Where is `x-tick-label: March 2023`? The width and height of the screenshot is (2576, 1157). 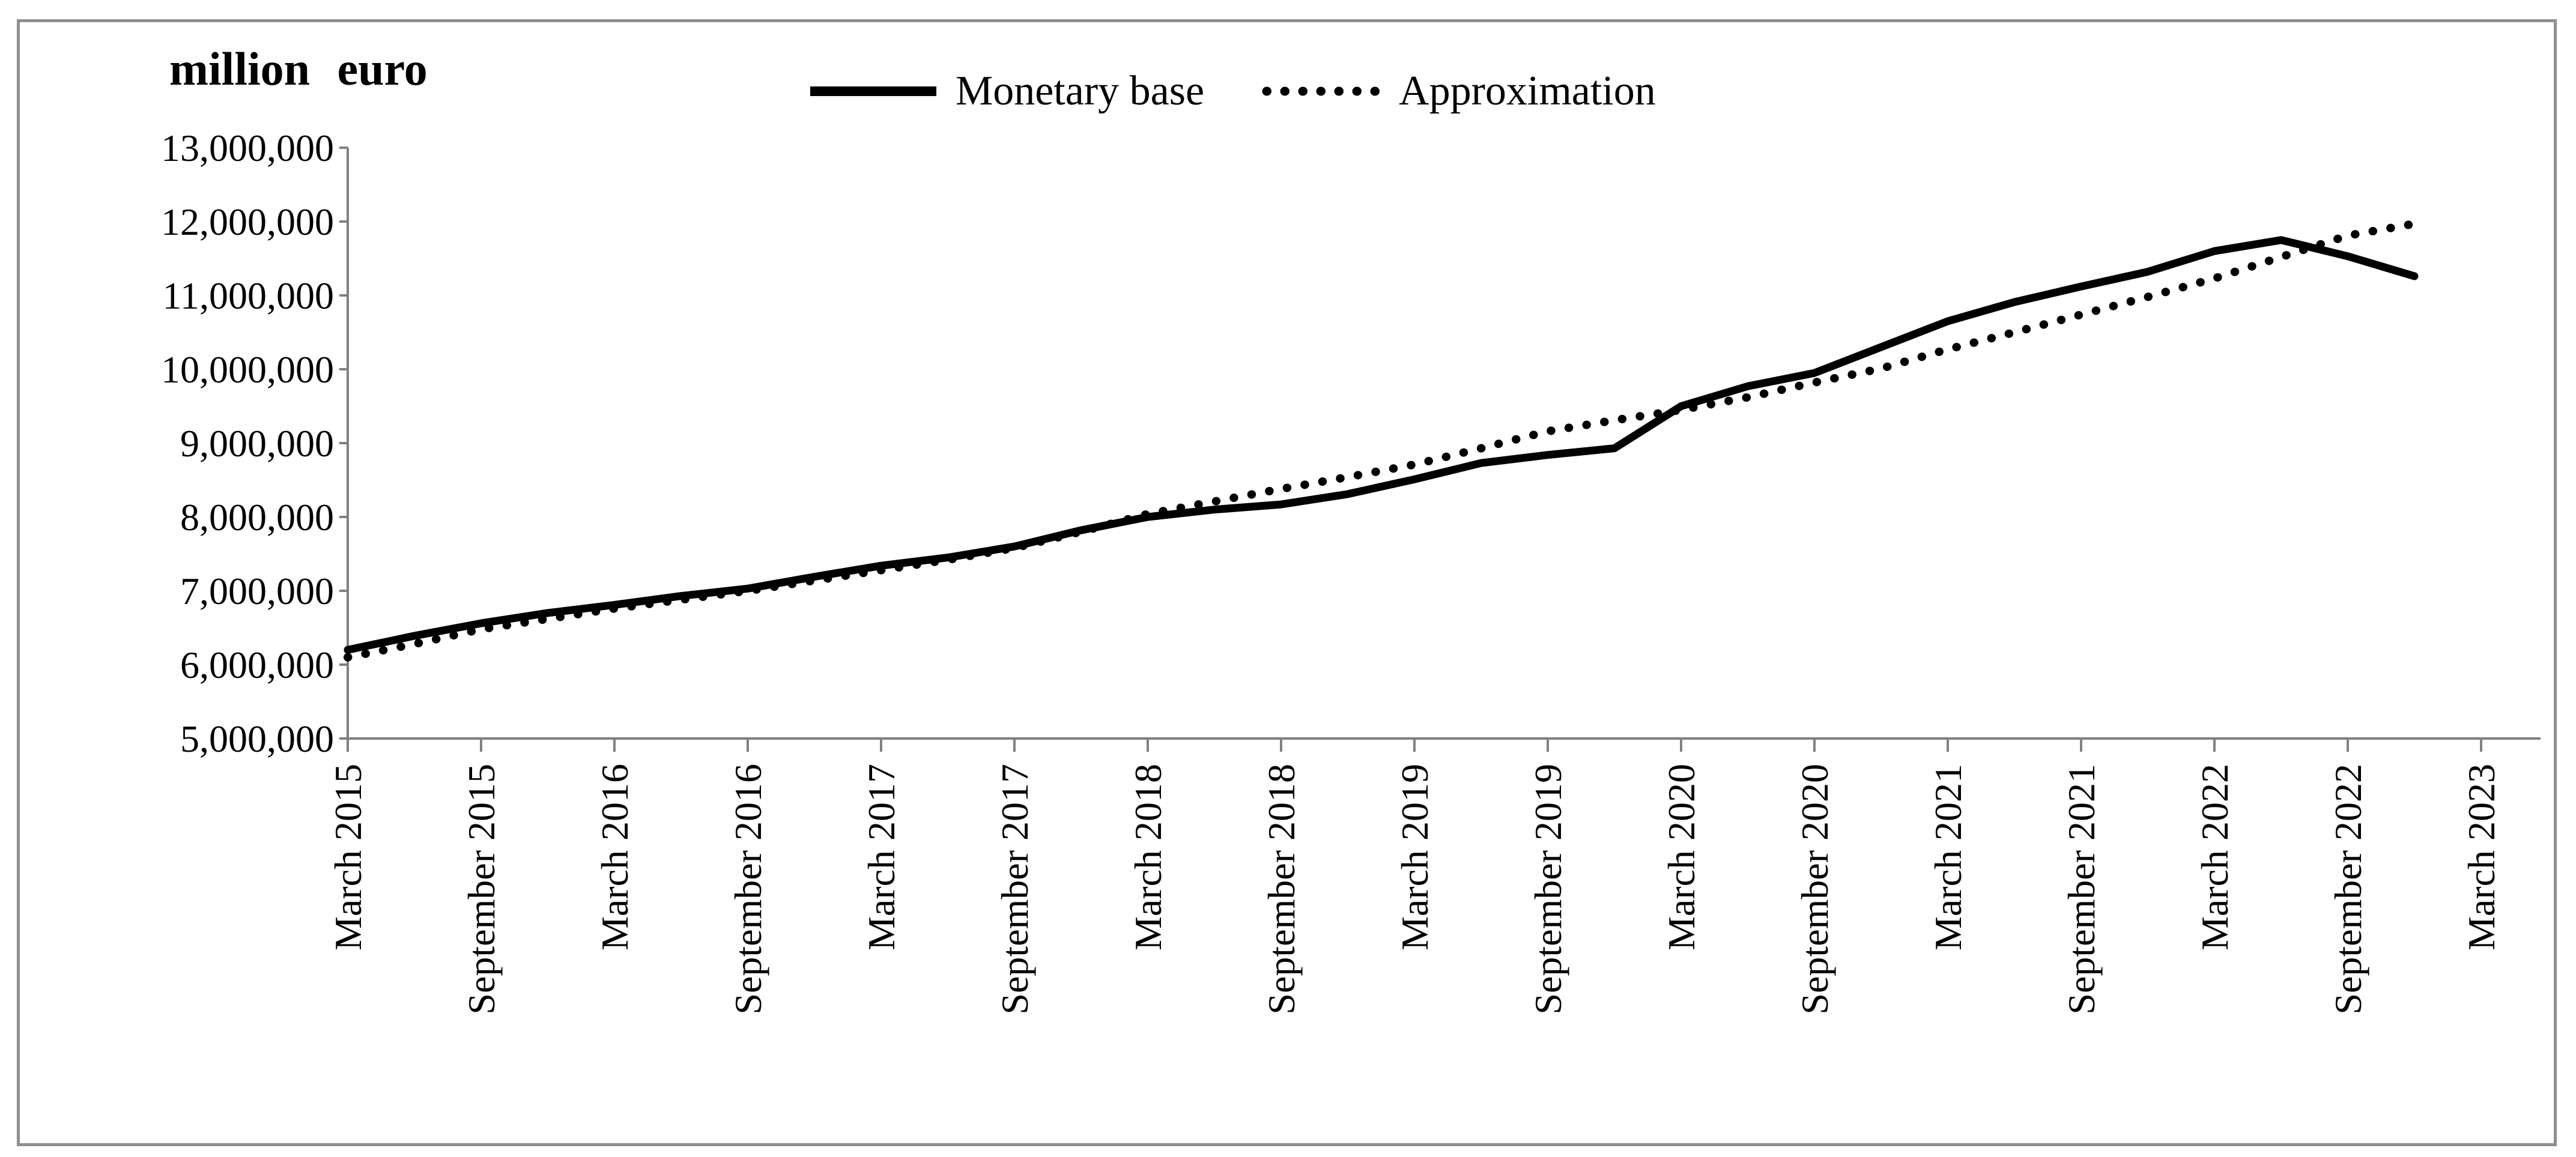 x-tick-label: March 2023 is located at coordinates (2481, 857).